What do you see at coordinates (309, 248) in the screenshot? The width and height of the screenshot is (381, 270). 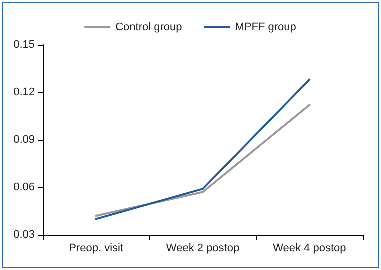 I see `x-tick-label: Week 4 postop` at bounding box center [309, 248].